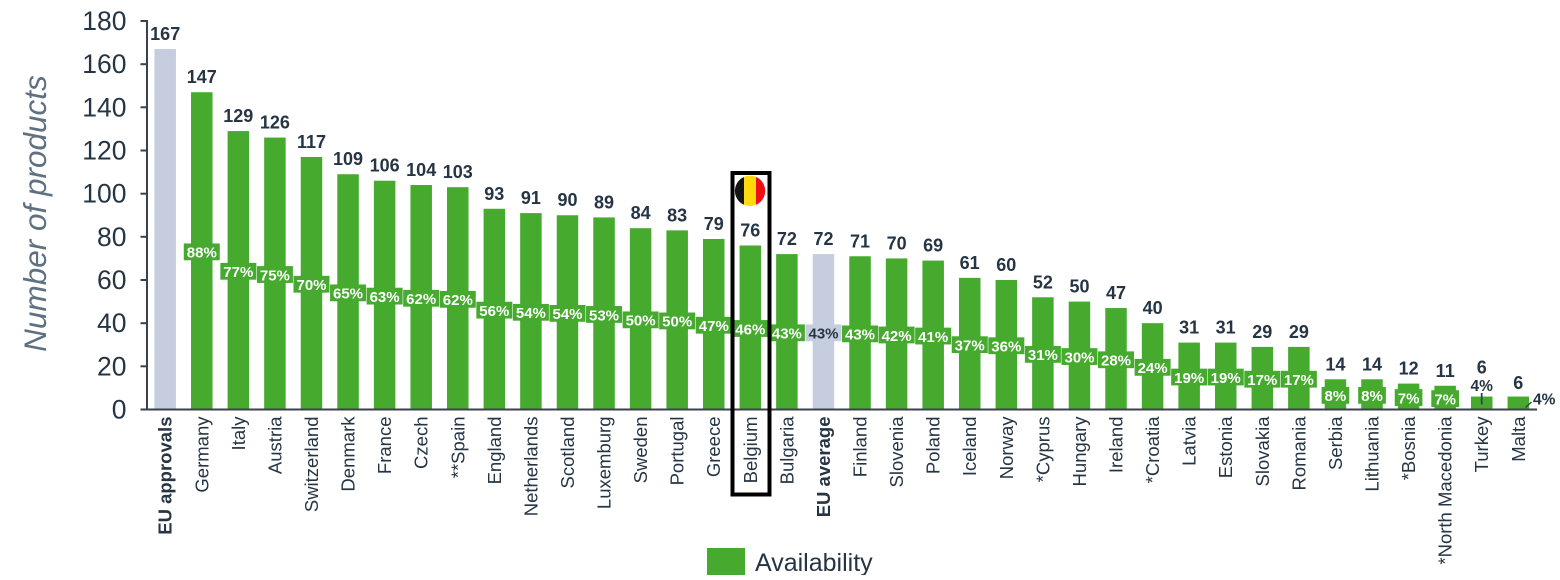 This screenshot has height=580, width=1560. Describe the element at coordinates (677, 215) in the screenshot. I see `svg-text: 83` at that location.